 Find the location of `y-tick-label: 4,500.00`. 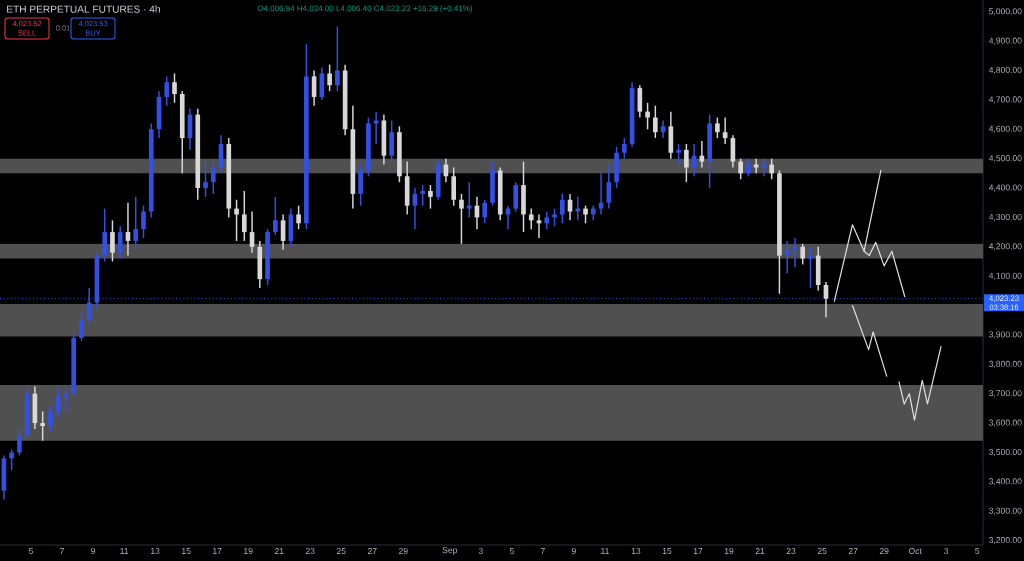

y-tick-label: 4,500.00 is located at coordinates (1005, 159).